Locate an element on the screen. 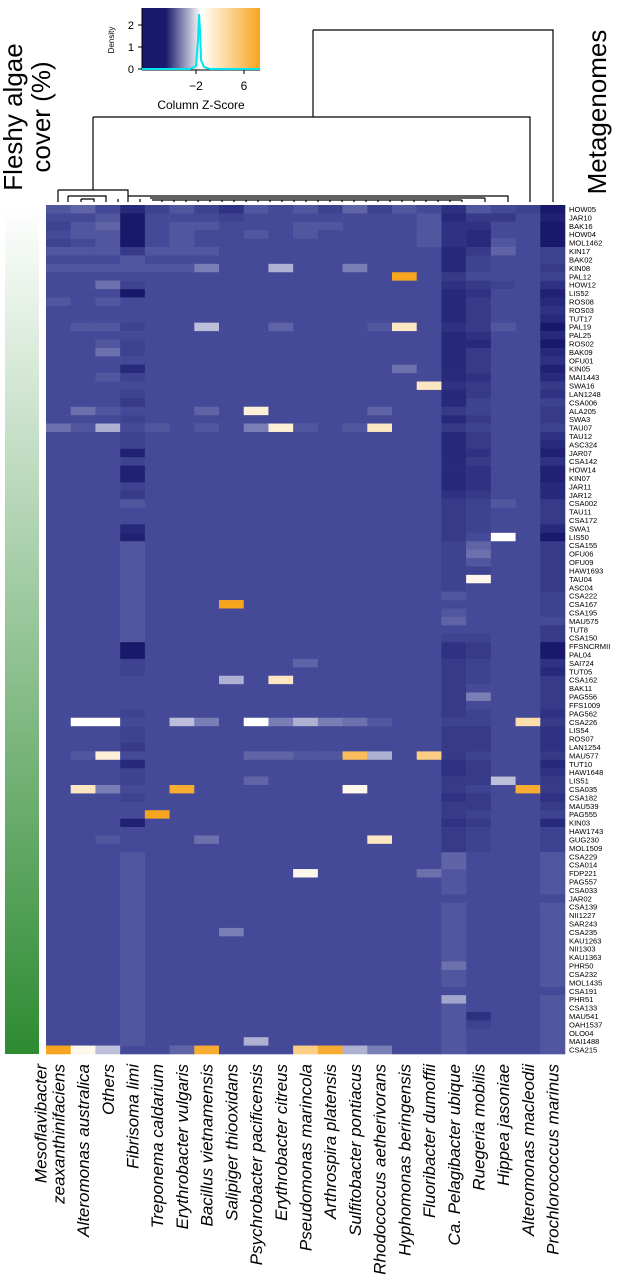  row-label: TAU07 is located at coordinates (580, 428).